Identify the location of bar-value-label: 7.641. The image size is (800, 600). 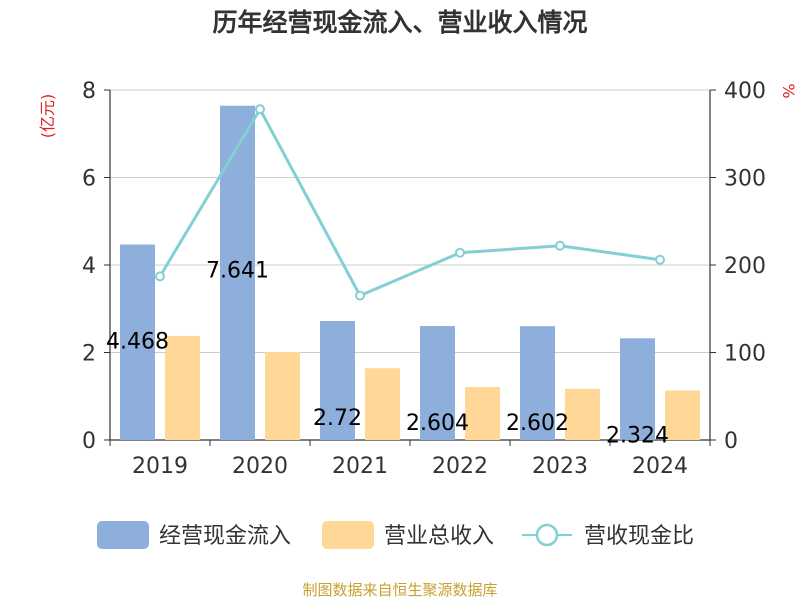
(237, 271).